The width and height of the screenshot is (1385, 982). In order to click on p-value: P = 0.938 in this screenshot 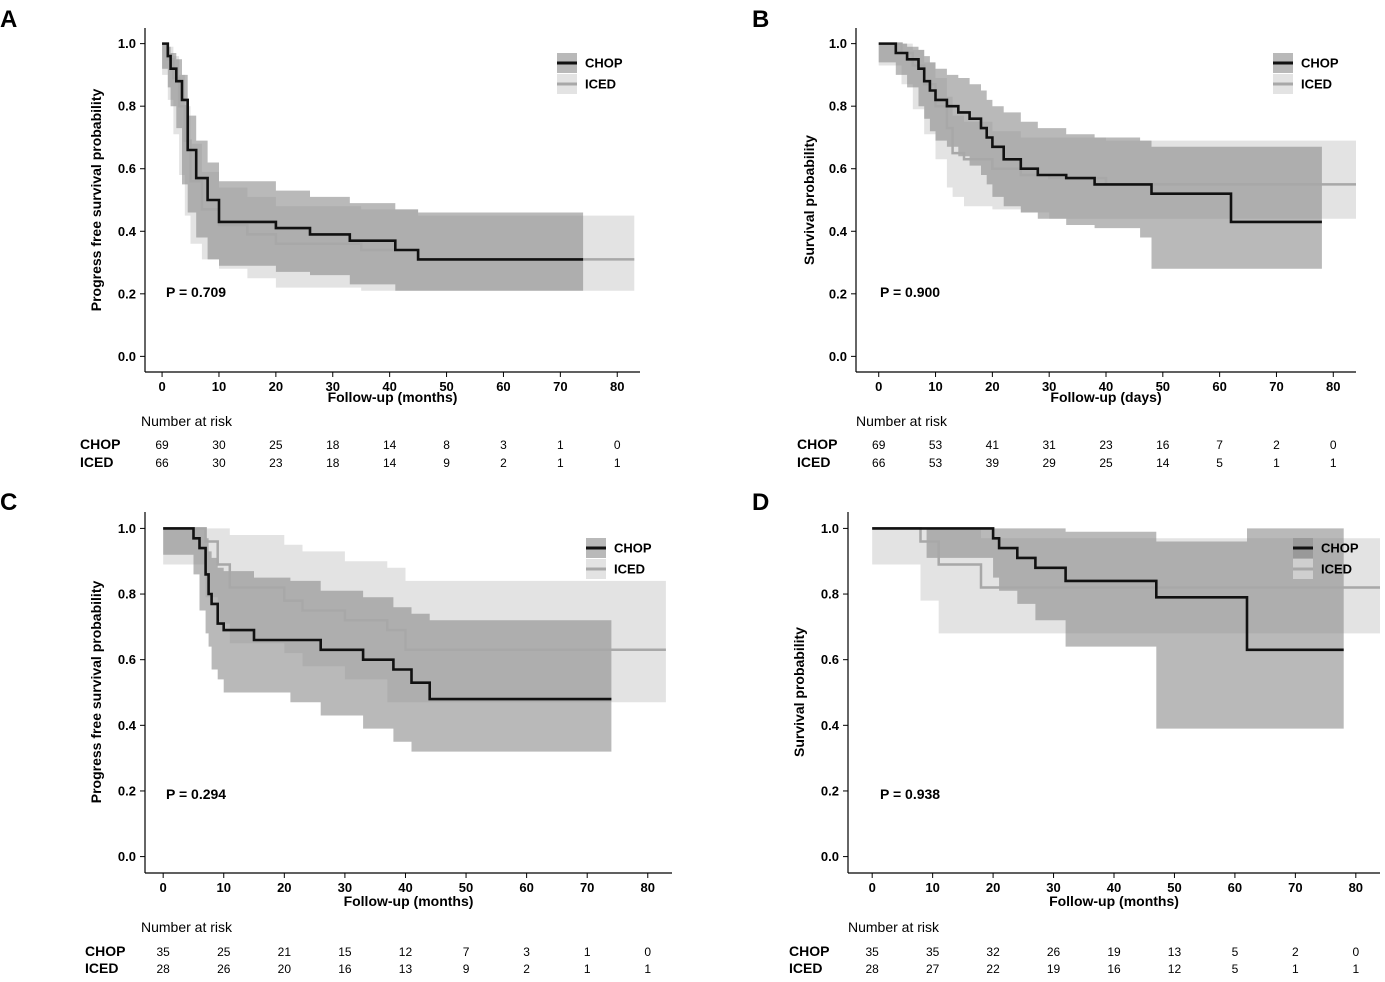, I will do `click(910, 794)`.